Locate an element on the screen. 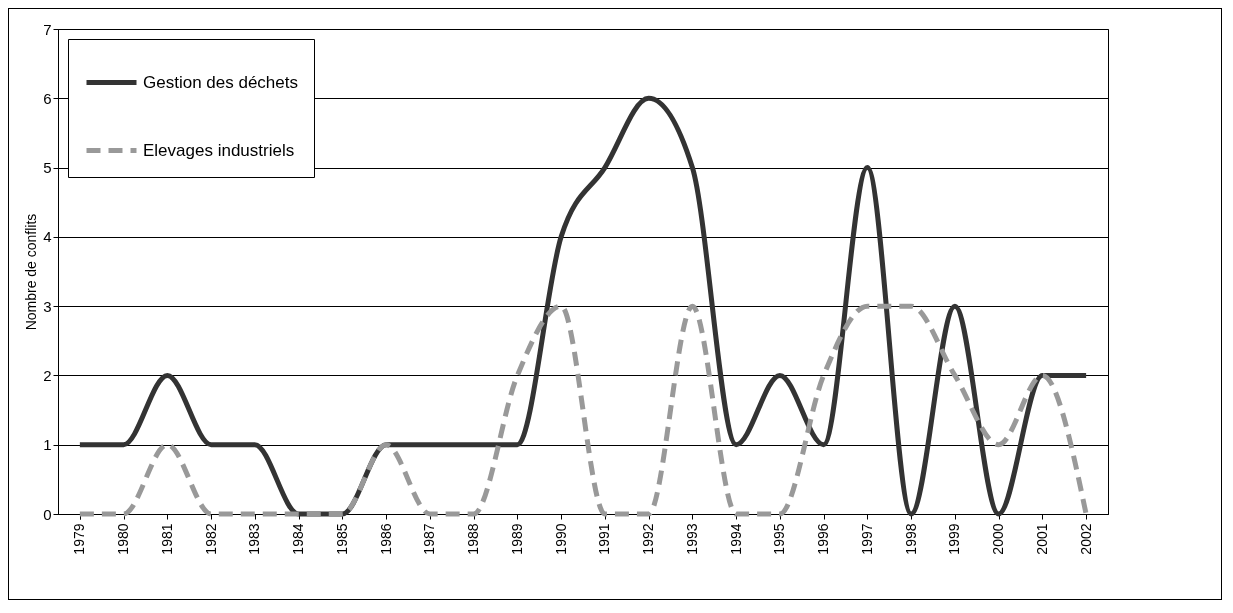 The image size is (1233, 613). x-tick-label: 1983 is located at coordinates (254, 539).